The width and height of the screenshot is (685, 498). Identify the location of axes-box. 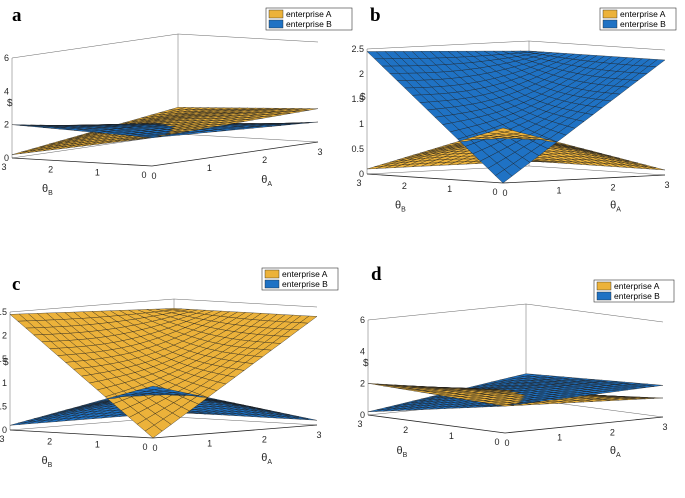
(165, 96).